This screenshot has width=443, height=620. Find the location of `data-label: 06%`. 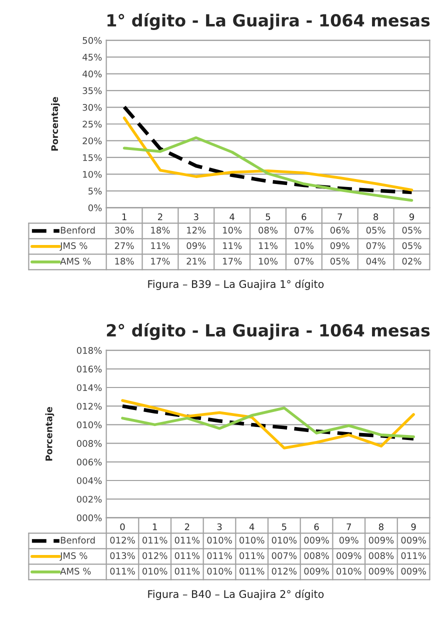

data-label: 06% is located at coordinates (340, 230).